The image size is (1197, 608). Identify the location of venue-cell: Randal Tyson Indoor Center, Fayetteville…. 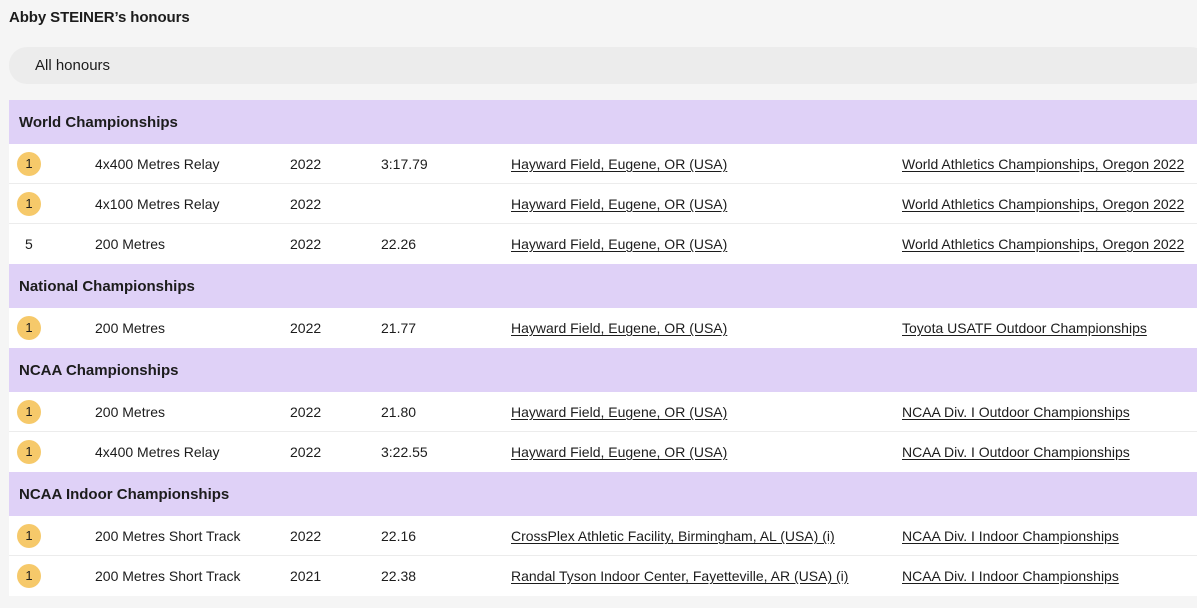
(679, 576).